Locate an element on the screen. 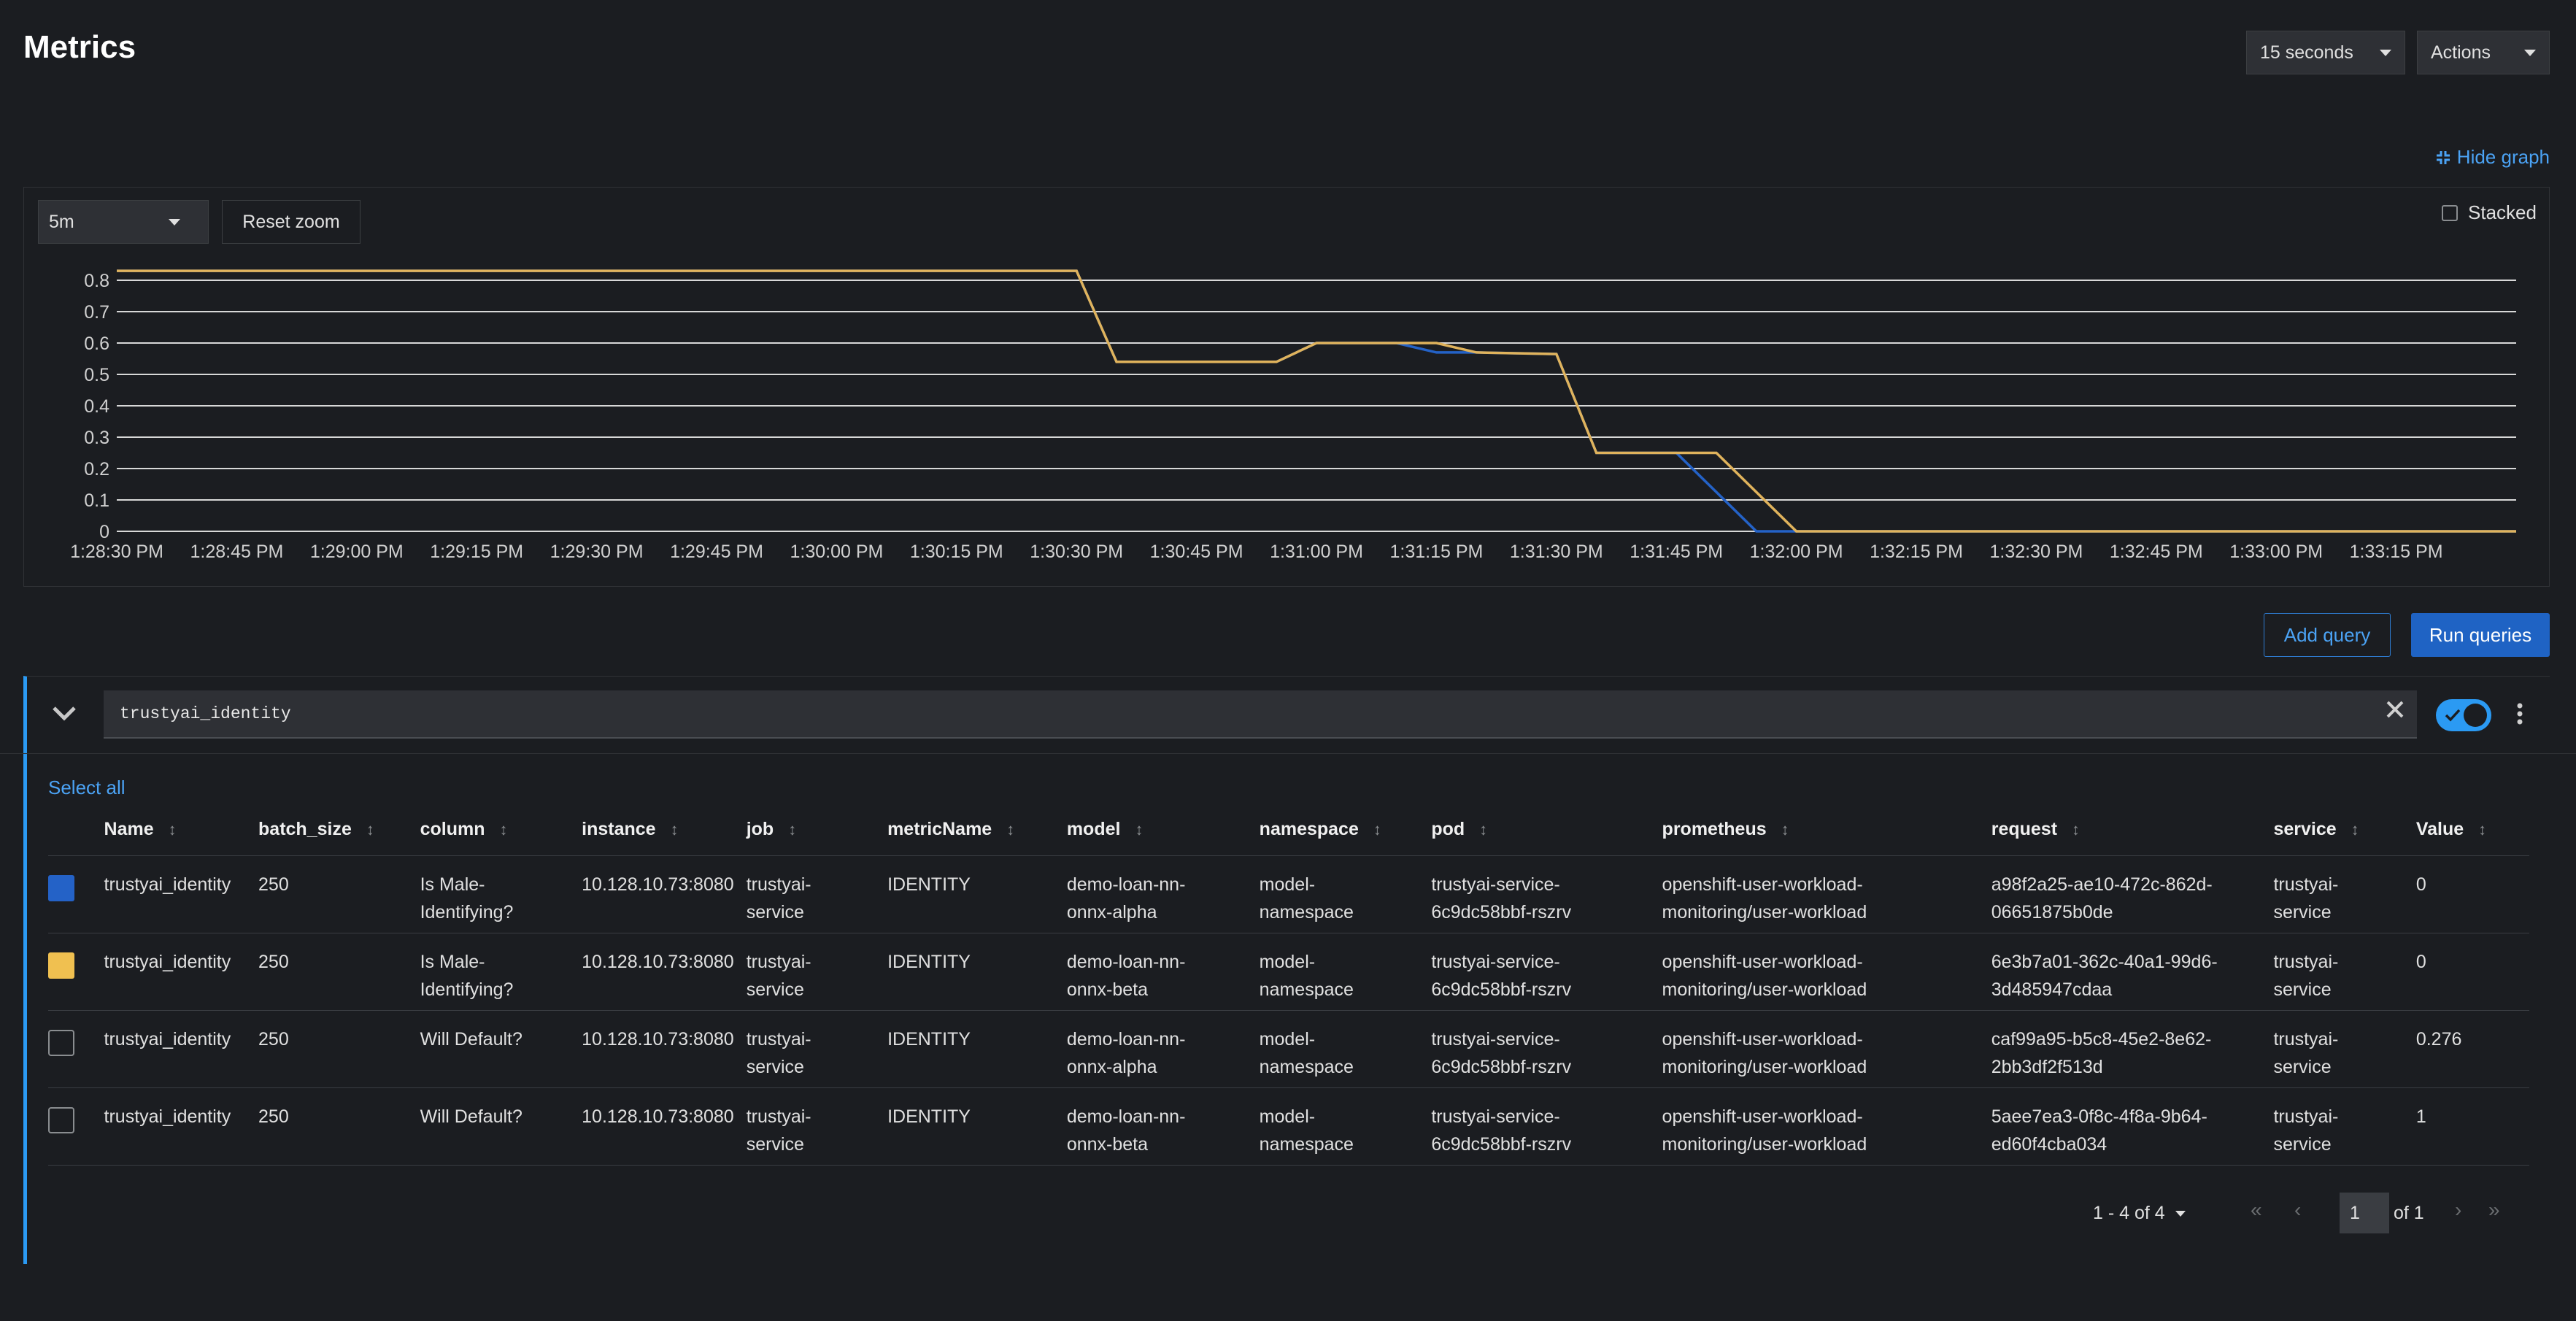 The width and height of the screenshot is (2576, 1321). page-count: of 1 is located at coordinates (2409, 1213).